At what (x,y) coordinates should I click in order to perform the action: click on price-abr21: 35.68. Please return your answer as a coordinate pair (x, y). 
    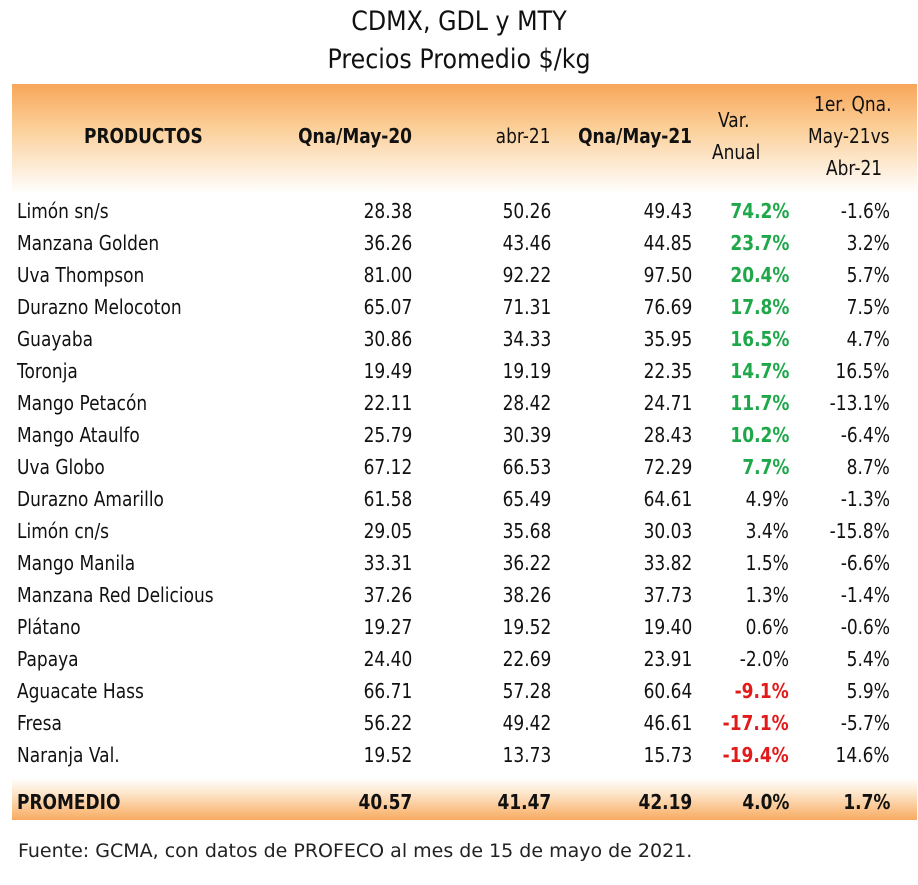
    Looking at the image, I should click on (526, 531).